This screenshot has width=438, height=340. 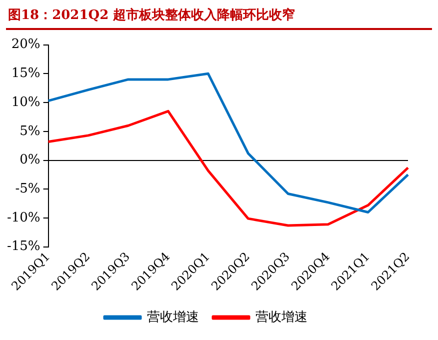 I want to click on y-tick-label: 5%, so click(x=30, y=131).